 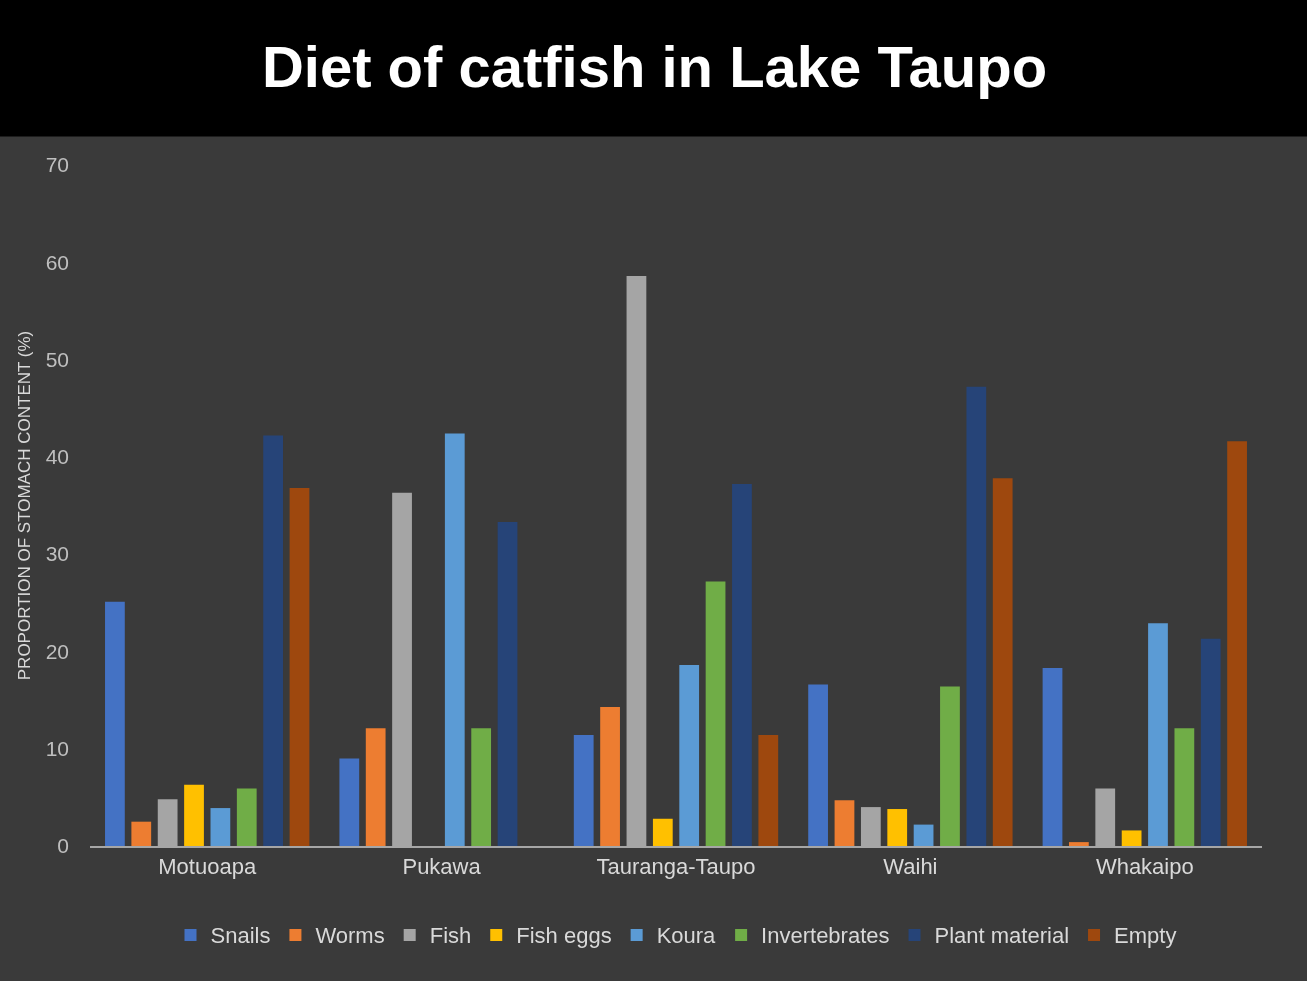 I want to click on legend-label: Empty, so click(x=1145, y=936).